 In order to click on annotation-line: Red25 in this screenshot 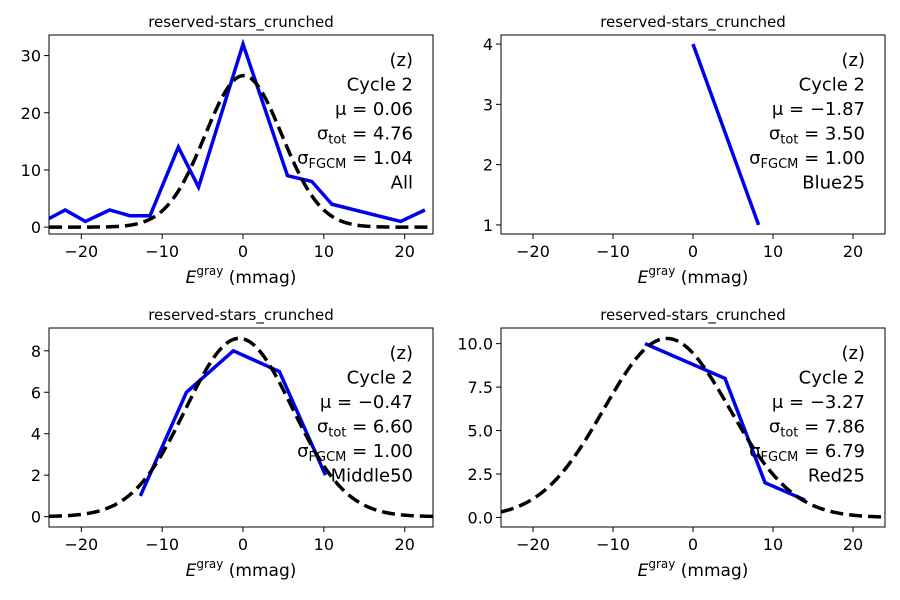, I will do `click(836, 476)`.